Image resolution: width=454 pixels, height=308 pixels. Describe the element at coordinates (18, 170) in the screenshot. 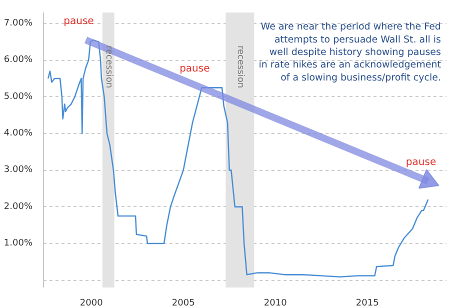

I see `y-tick-label: 3.00%` at that location.